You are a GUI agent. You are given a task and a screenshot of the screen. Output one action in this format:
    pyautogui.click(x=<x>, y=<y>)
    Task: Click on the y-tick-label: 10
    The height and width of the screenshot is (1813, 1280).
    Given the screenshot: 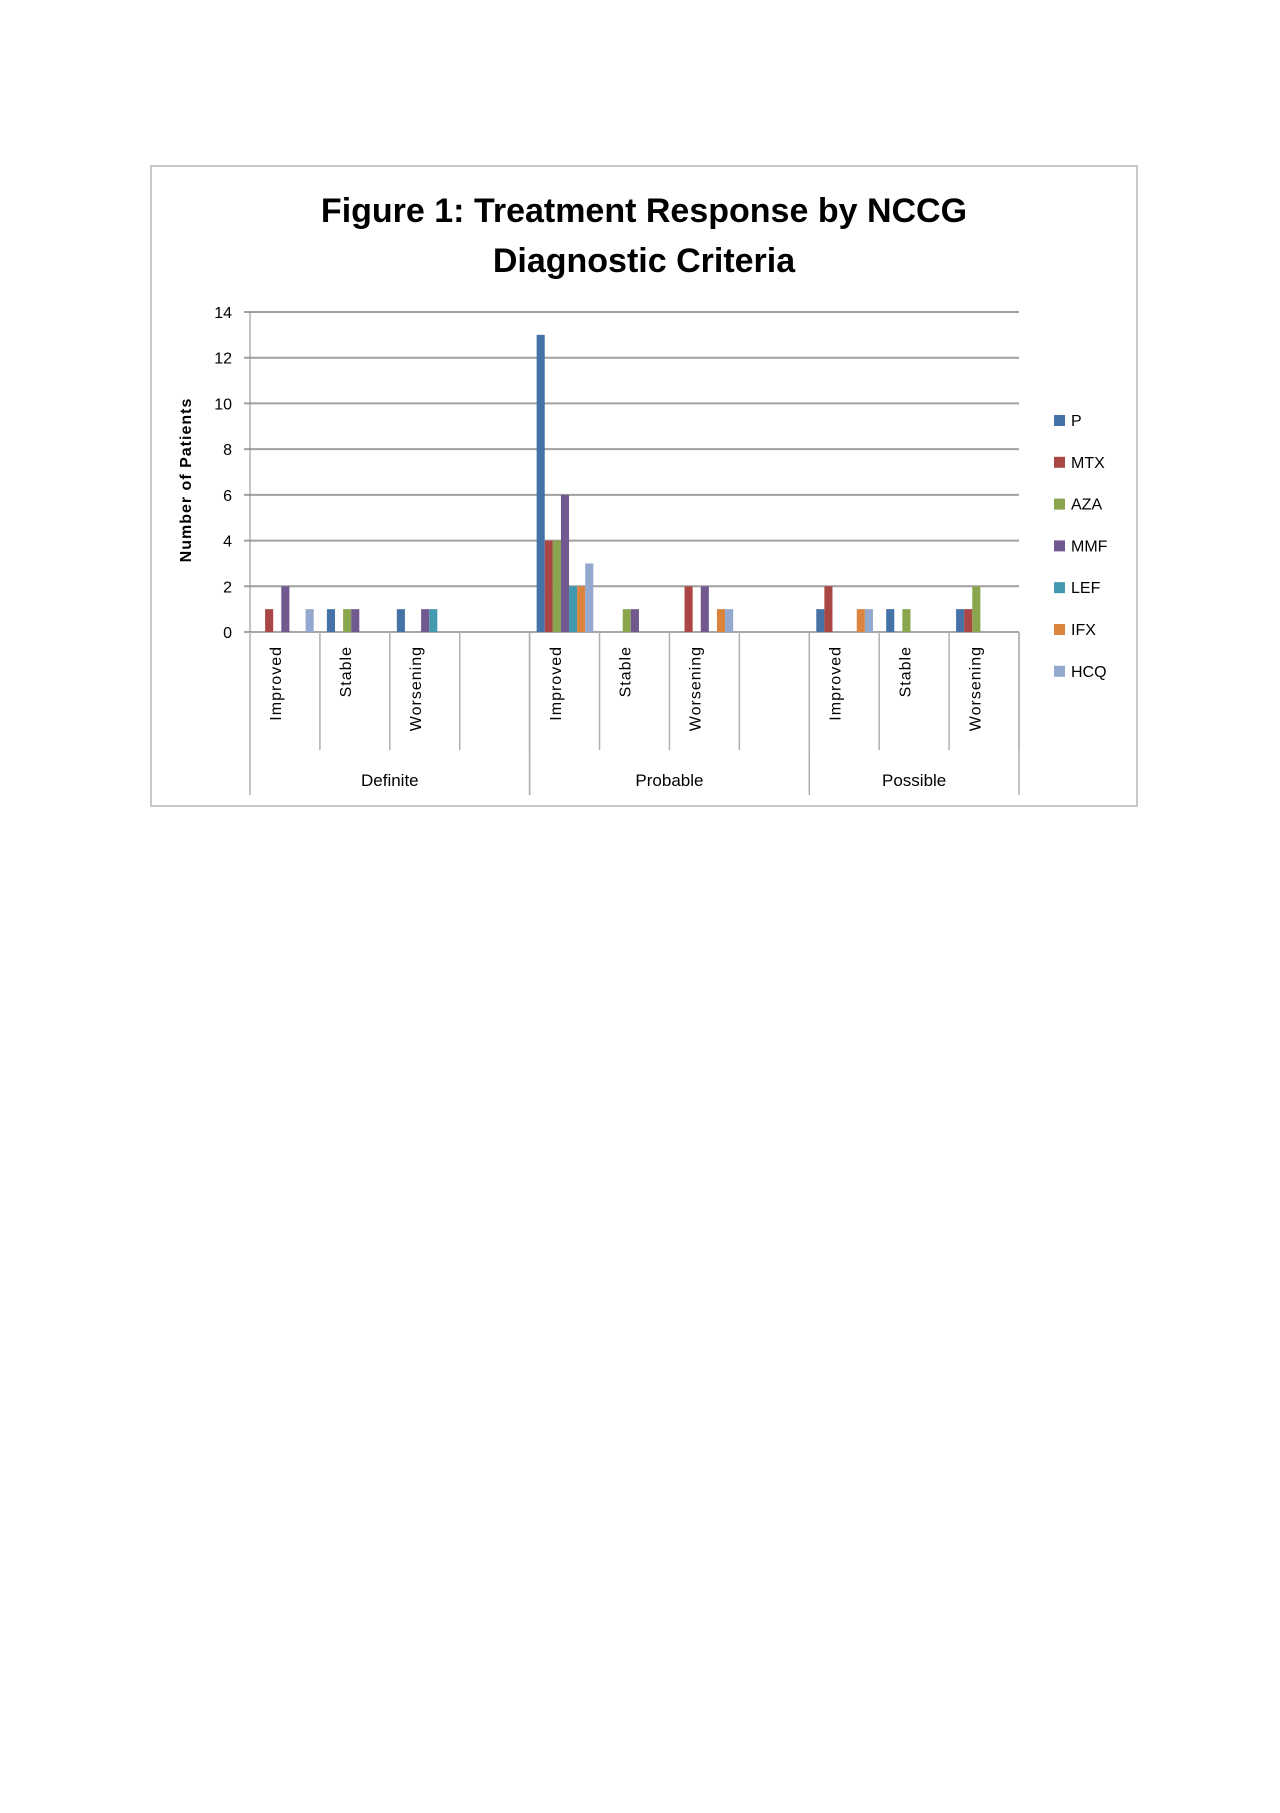 What is the action you would take?
    pyautogui.click(x=223, y=404)
    